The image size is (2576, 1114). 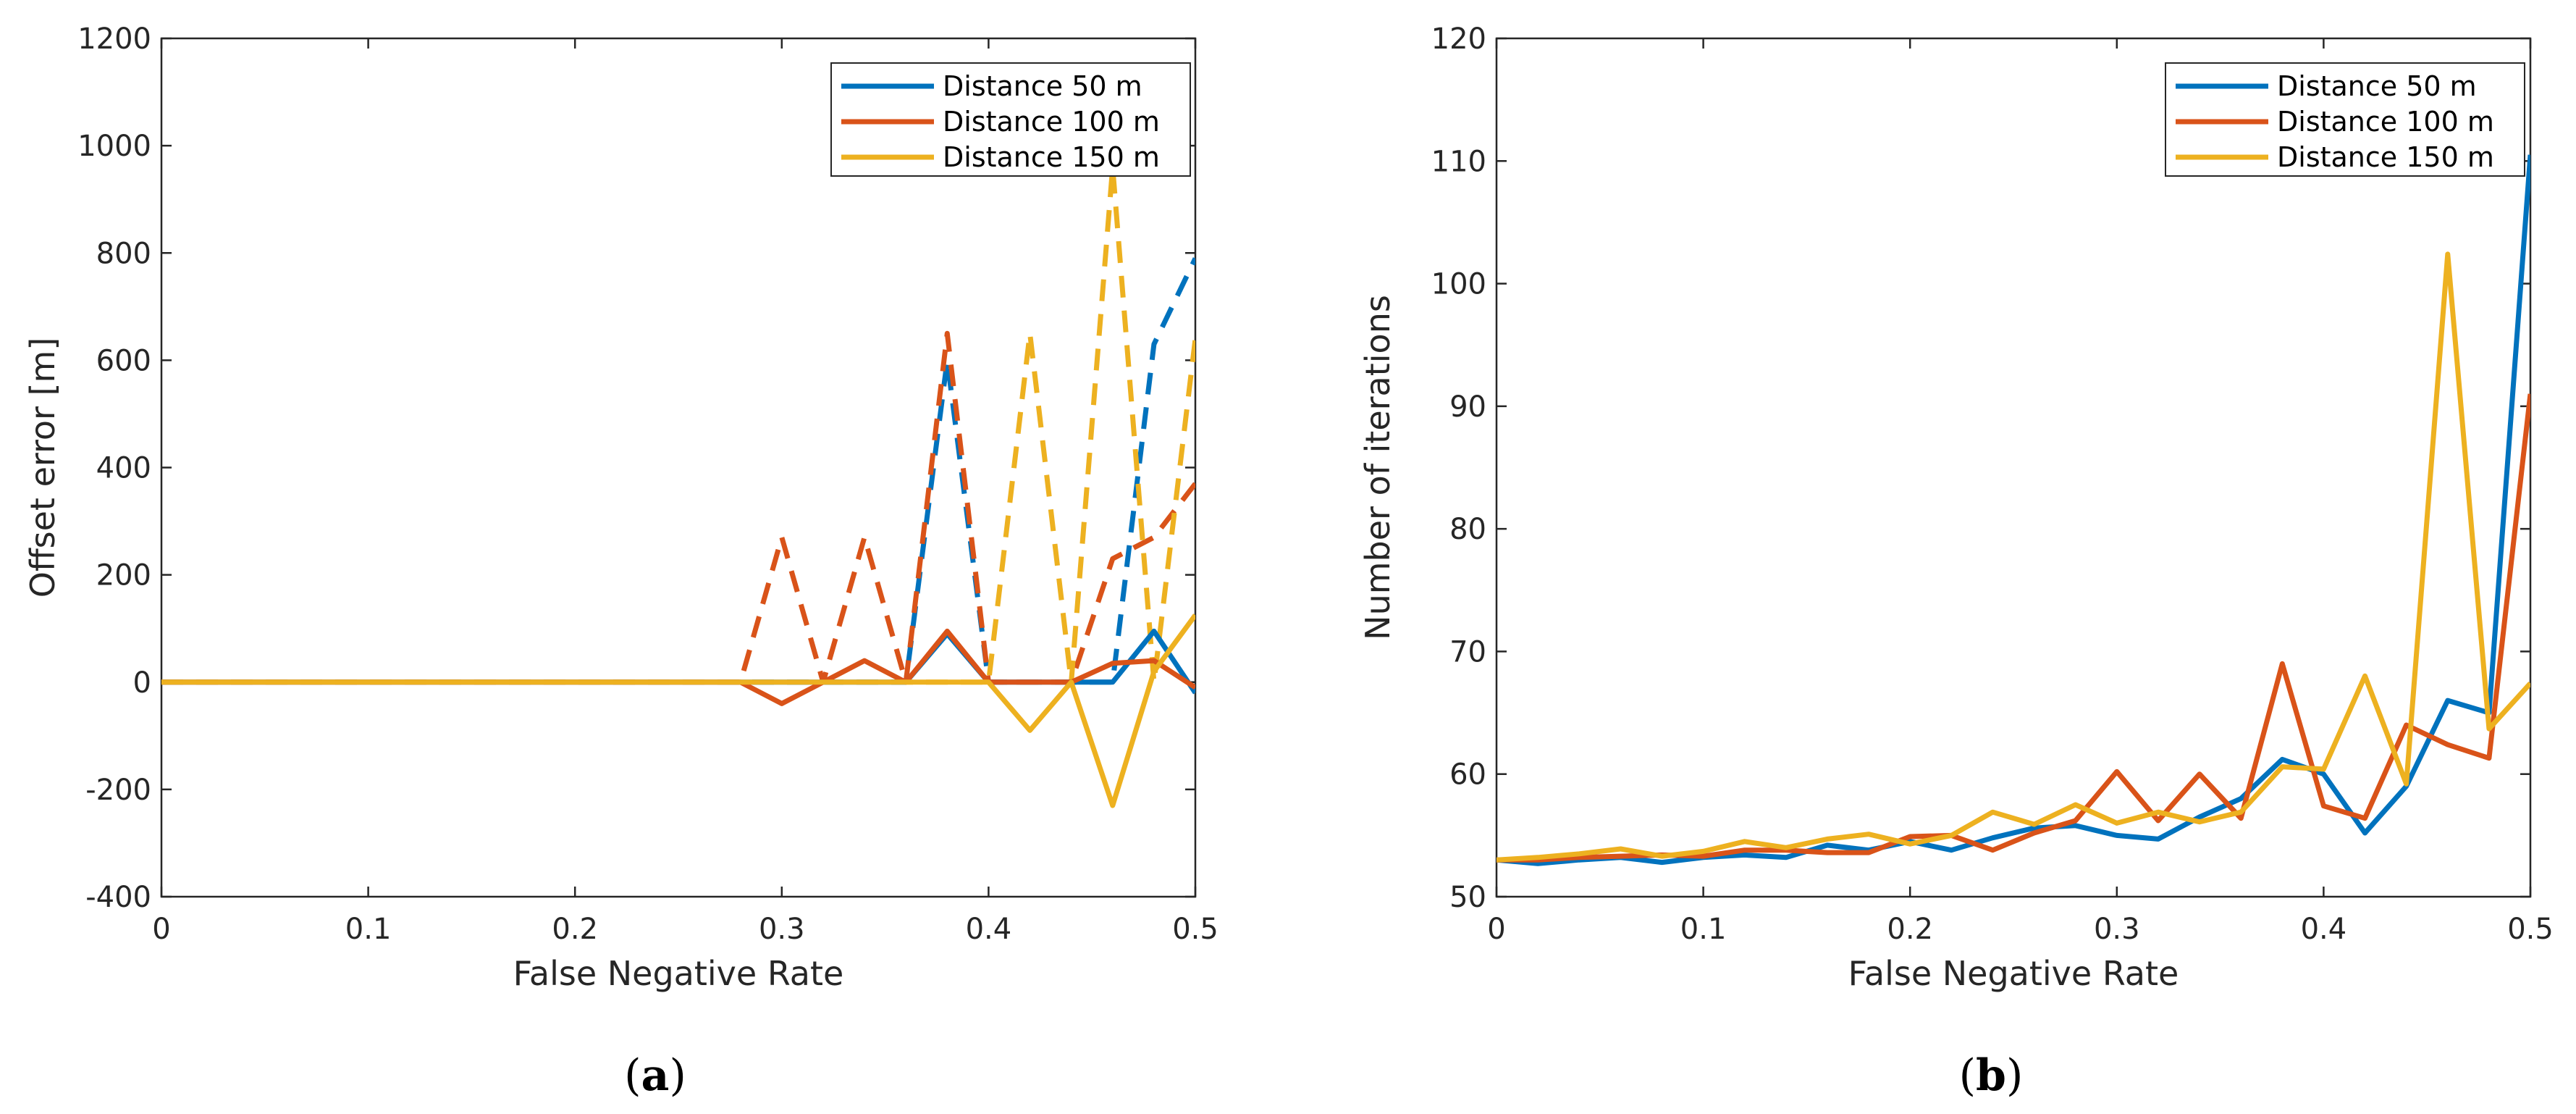 What do you see at coordinates (1703, 929) in the screenshot?
I see `chart-b-xtick-label: 0.1` at bounding box center [1703, 929].